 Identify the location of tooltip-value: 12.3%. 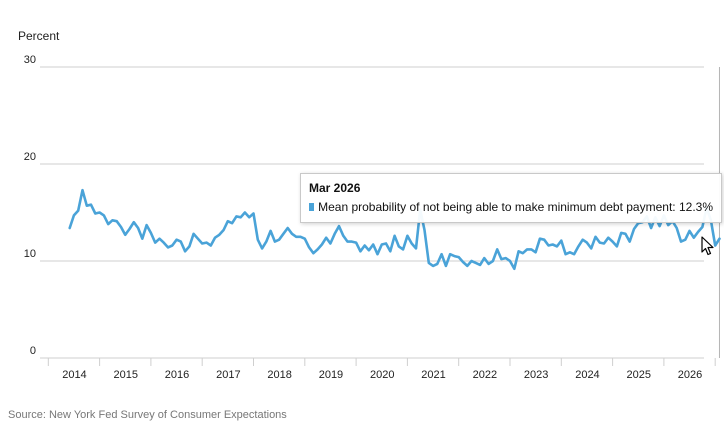
(695, 207).